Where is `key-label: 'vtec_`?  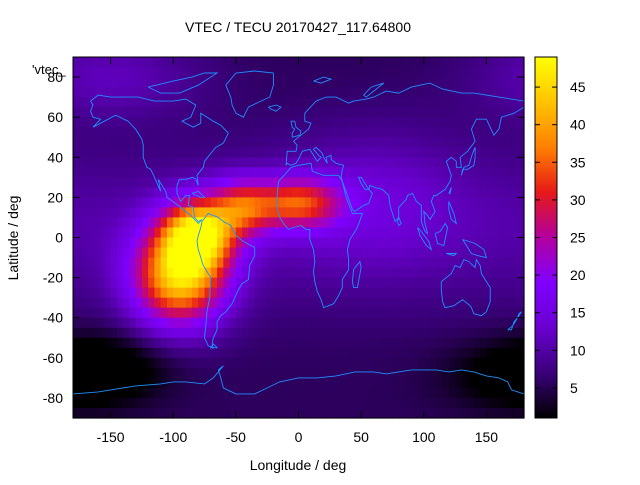
key-label: 'vtec_ is located at coordinates (49, 69).